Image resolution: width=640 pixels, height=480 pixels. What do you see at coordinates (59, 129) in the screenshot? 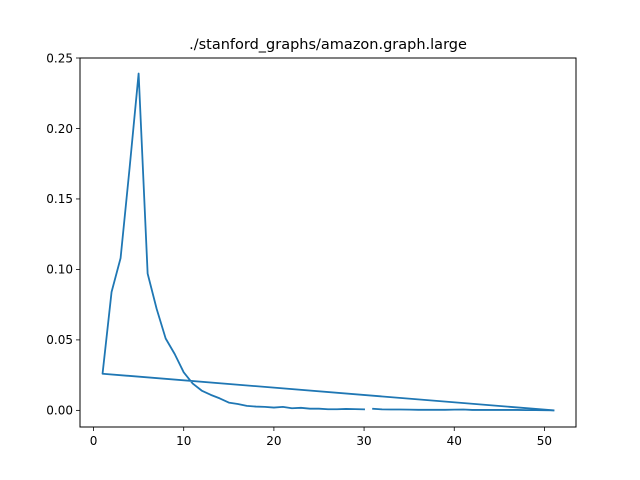
I see `y-tick-label: 0.20` at bounding box center [59, 129].